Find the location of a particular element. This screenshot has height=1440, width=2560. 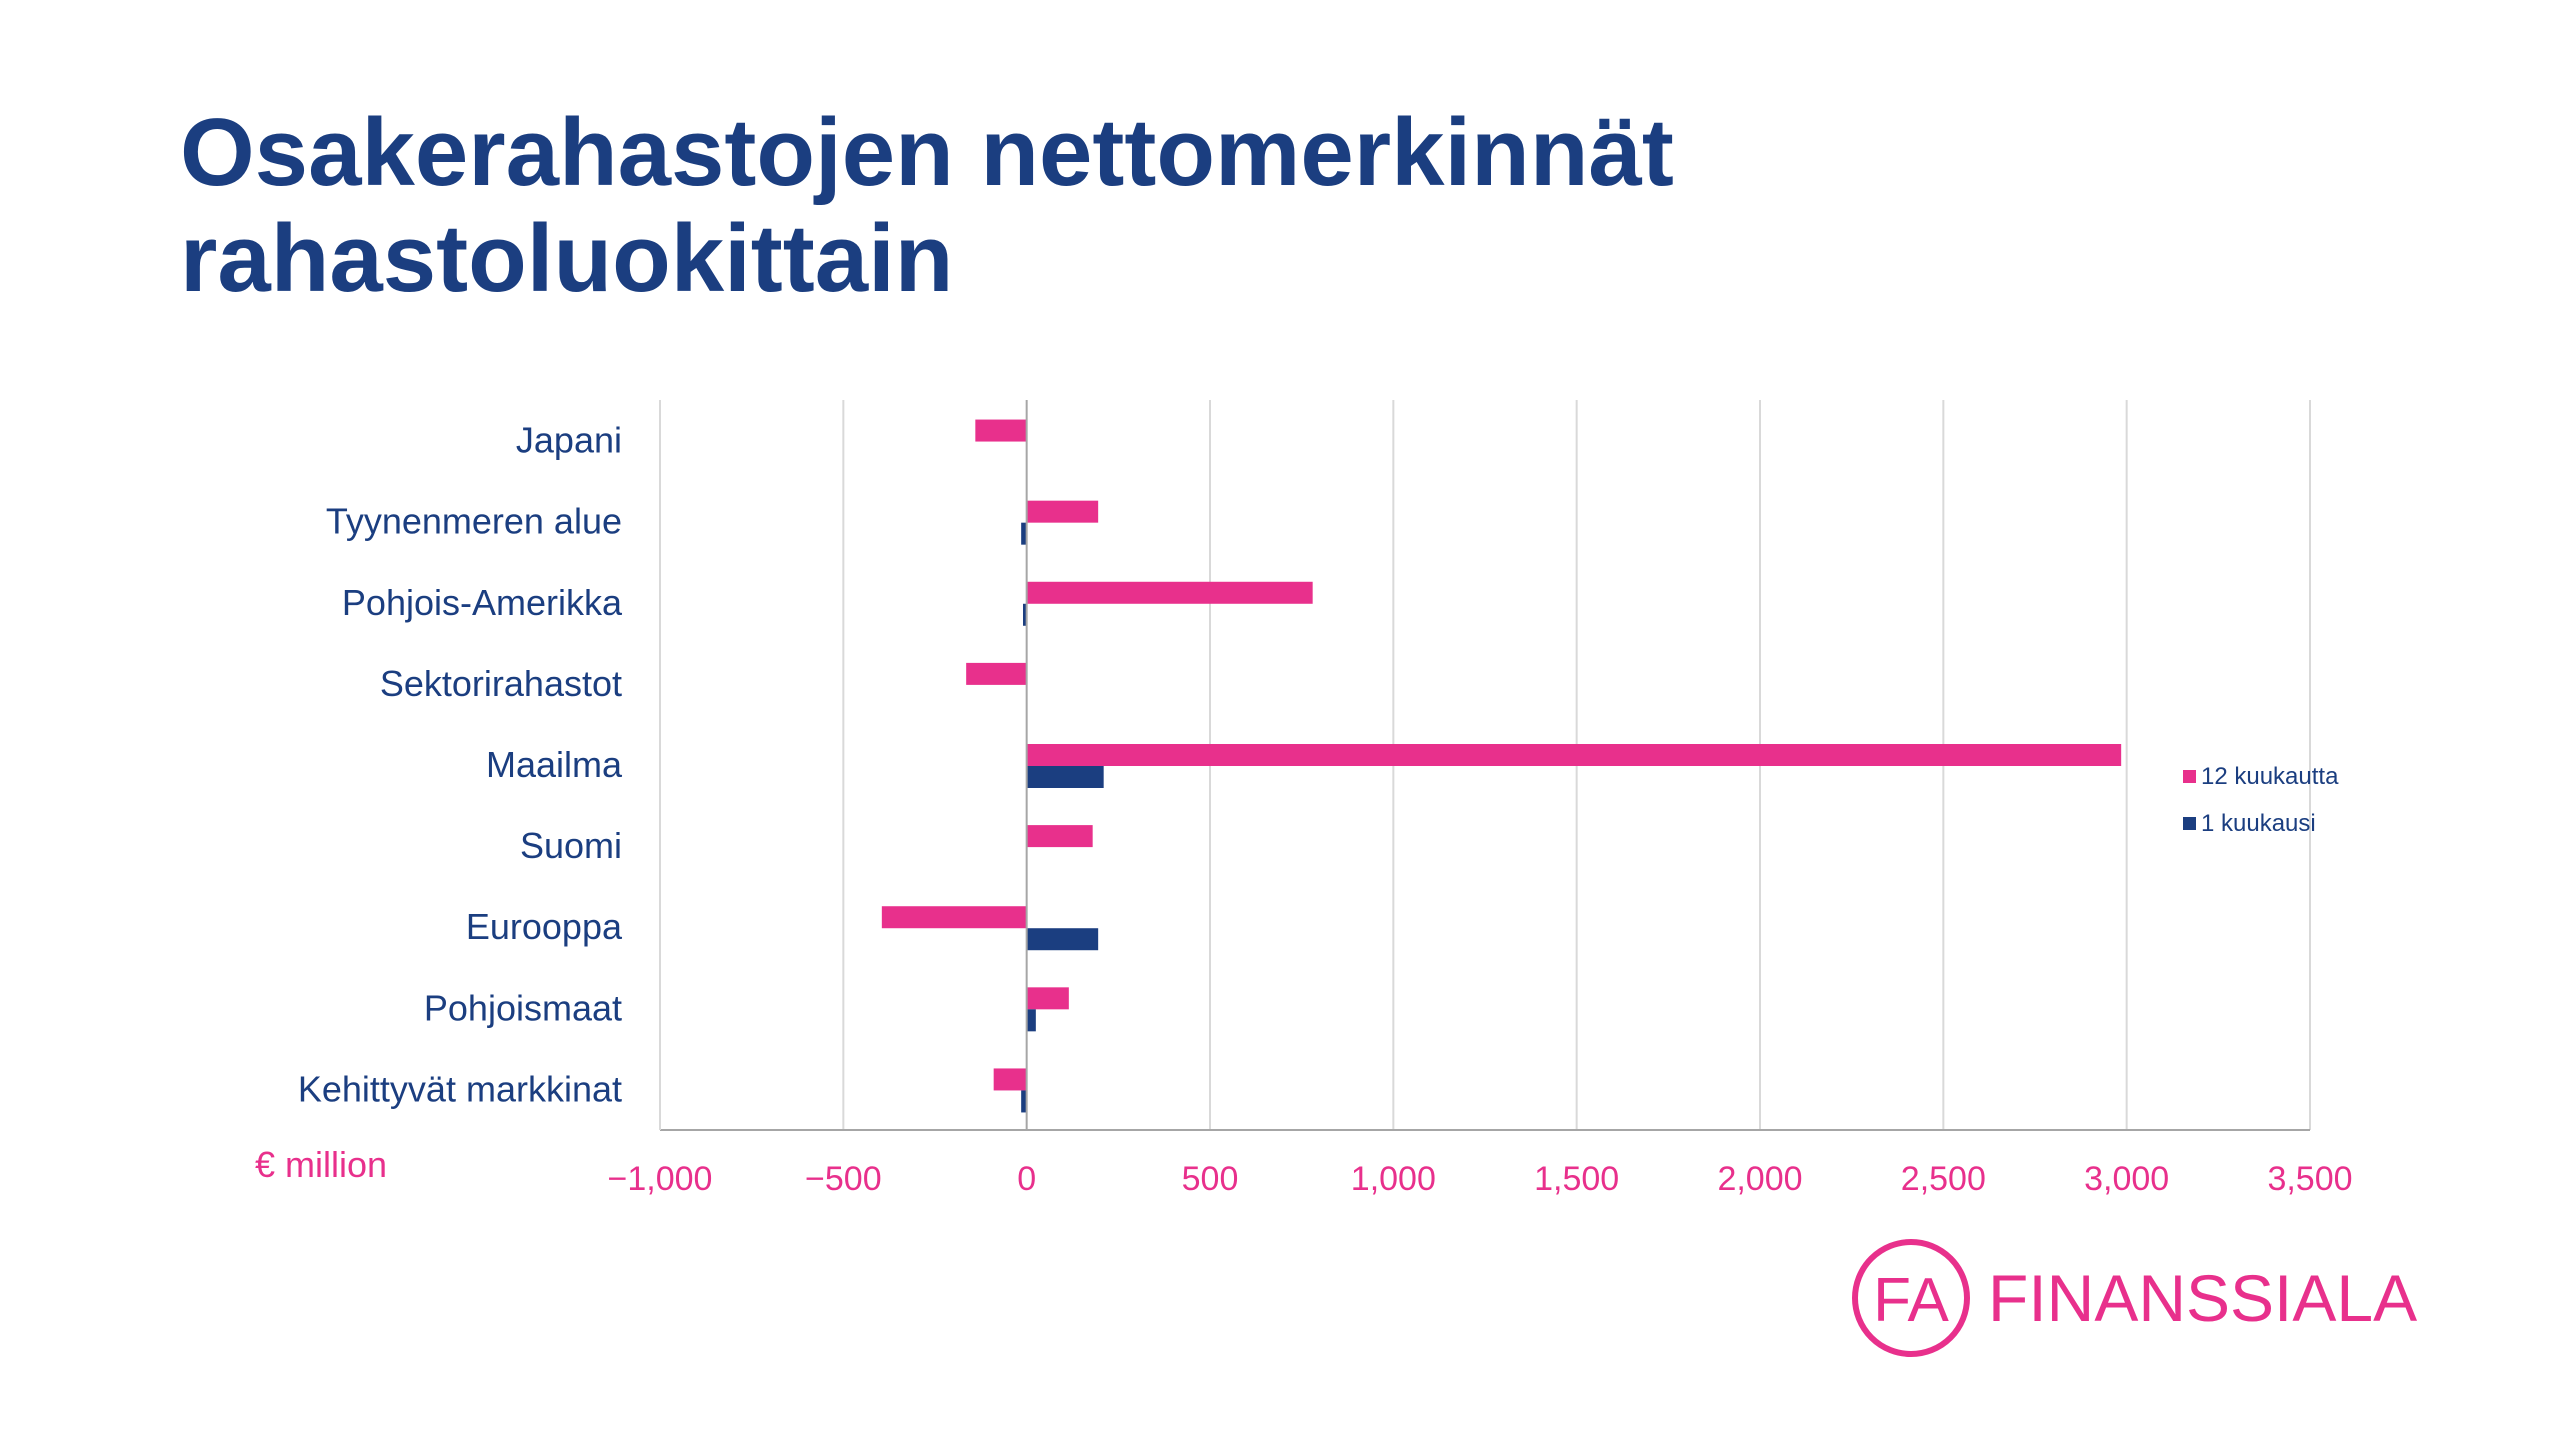

x-tick-label: 2,000 is located at coordinates (1759, 1179).